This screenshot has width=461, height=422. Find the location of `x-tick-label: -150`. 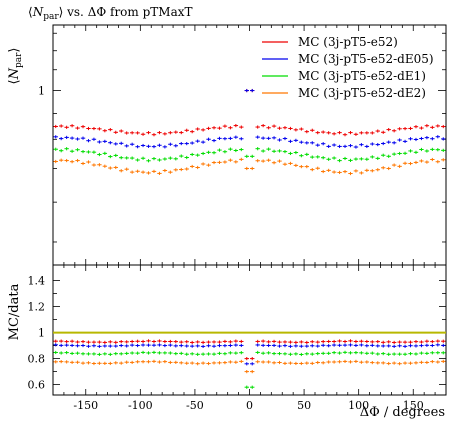

x-tick-label: -150 is located at coordinates (85, 405).